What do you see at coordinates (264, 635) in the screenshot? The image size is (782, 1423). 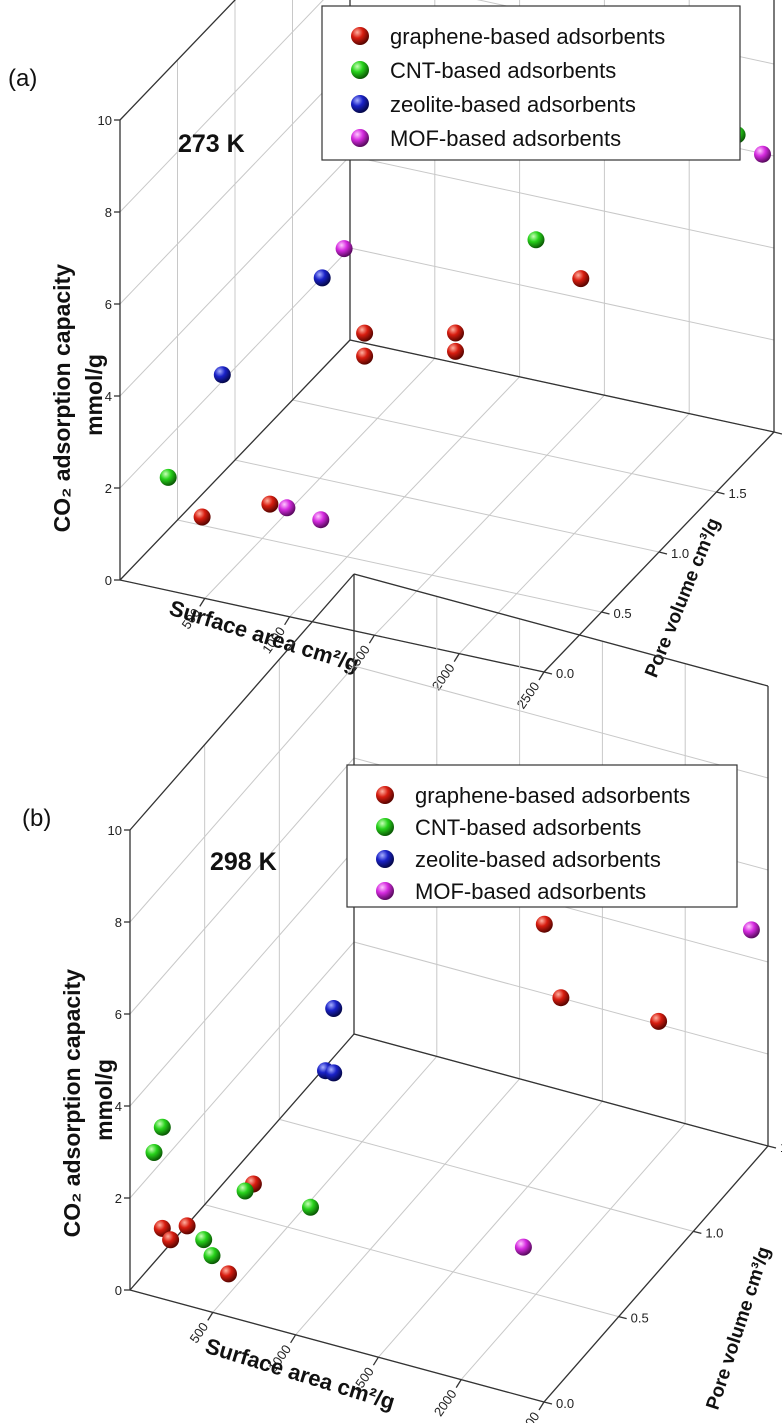 I see `x-axis-title: Surface area cm²/g` at bounding box center [264, 635].